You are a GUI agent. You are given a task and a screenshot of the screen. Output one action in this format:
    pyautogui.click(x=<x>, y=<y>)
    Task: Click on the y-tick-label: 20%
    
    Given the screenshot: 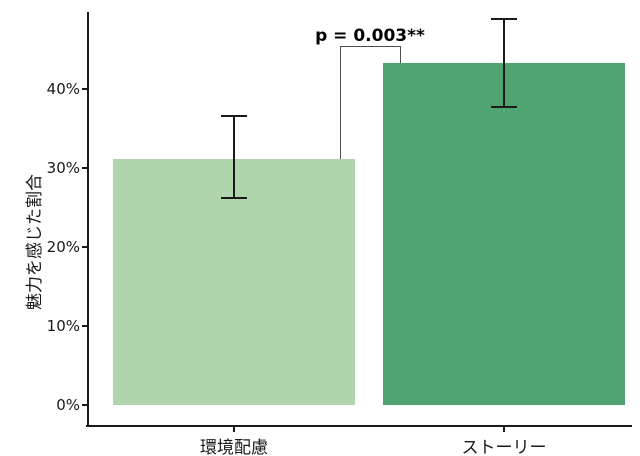 What is the action you would take?
    pyautogui.click(x=63, y=247)
    